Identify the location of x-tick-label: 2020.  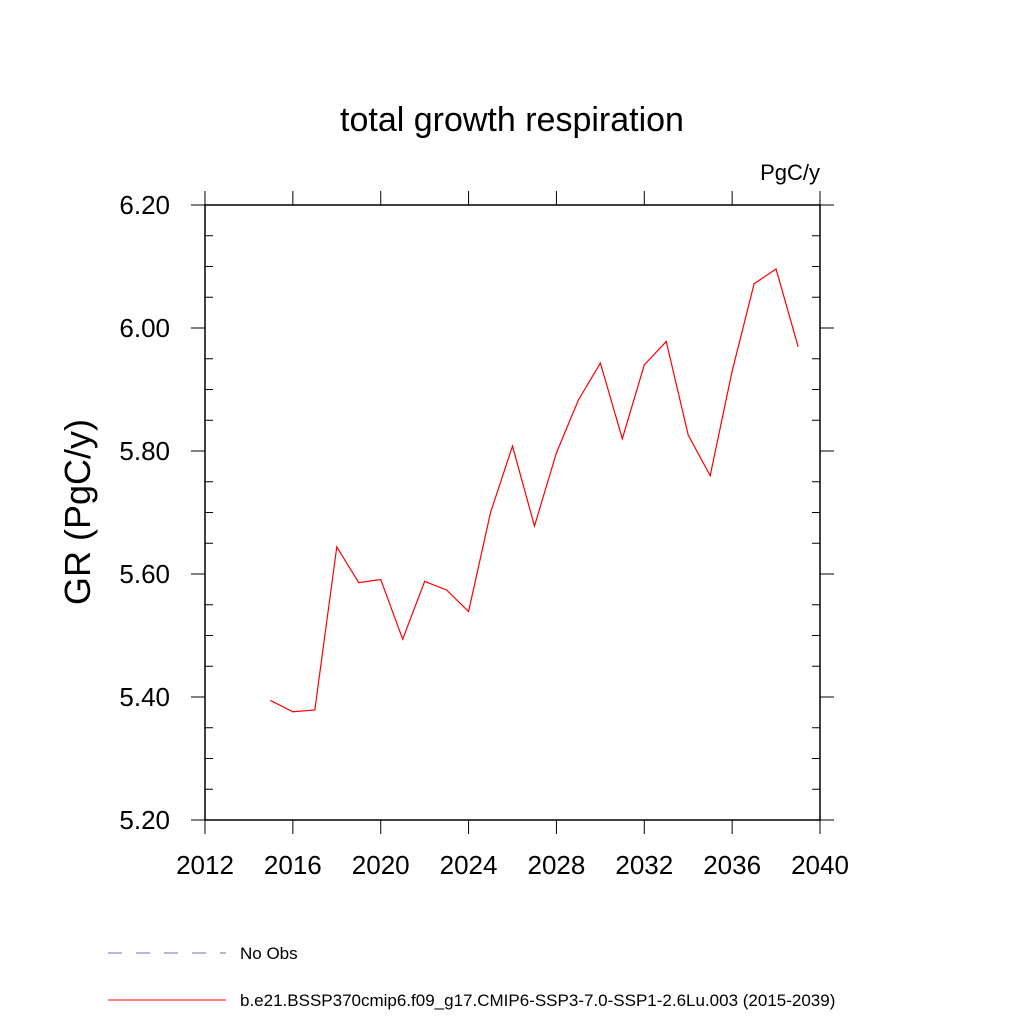
(381, 865).